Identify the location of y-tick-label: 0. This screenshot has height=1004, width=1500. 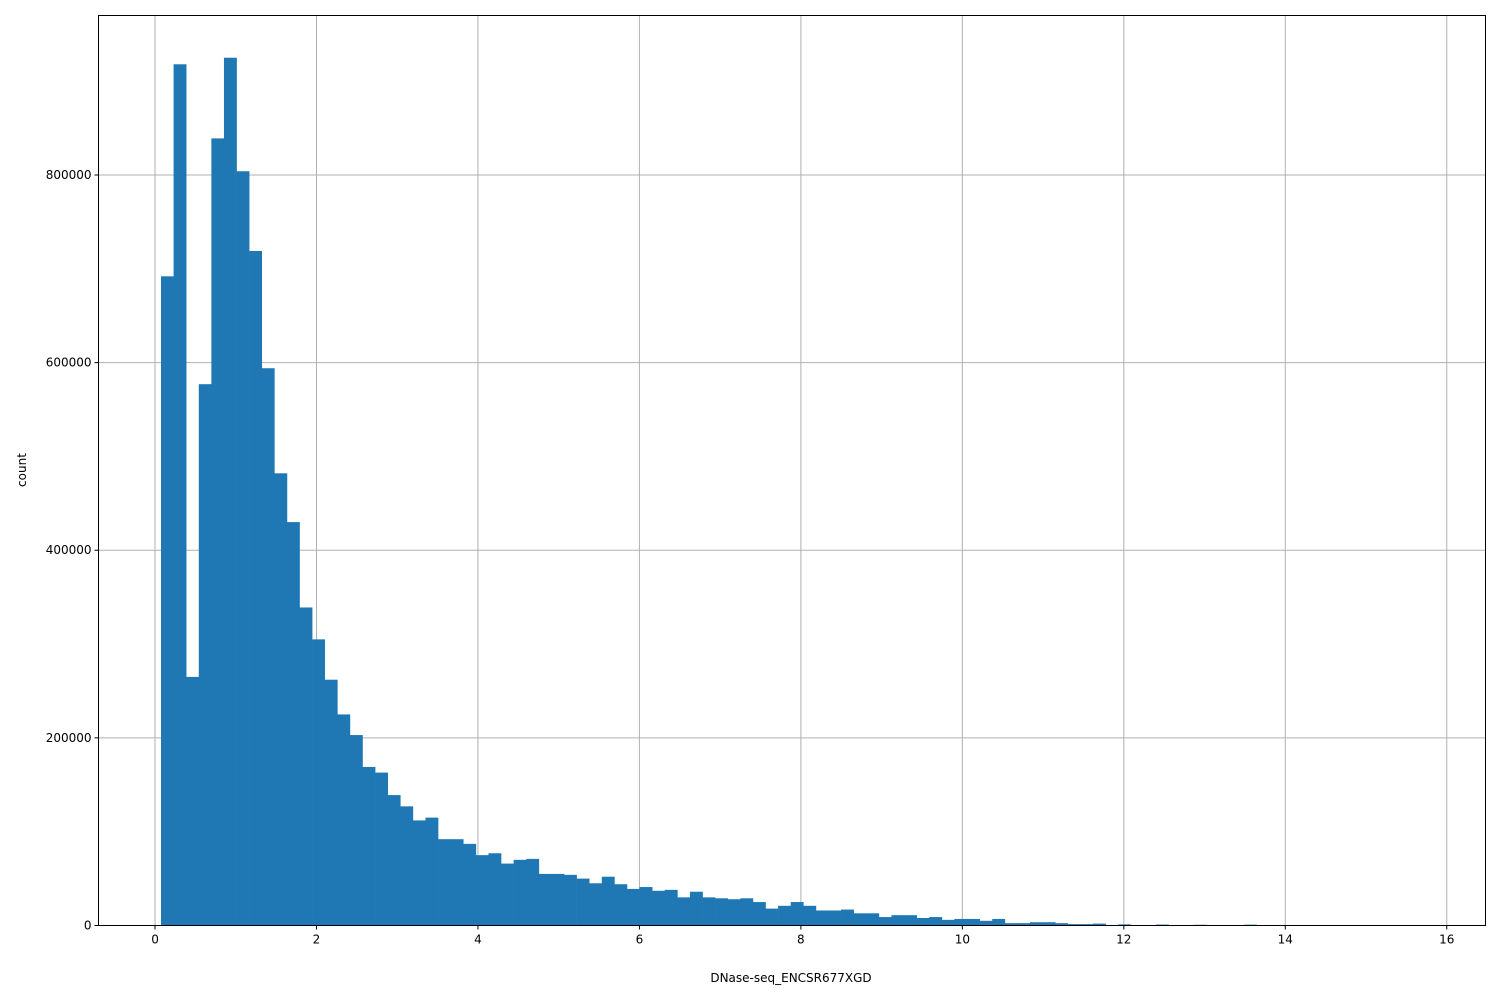
(88, 926).